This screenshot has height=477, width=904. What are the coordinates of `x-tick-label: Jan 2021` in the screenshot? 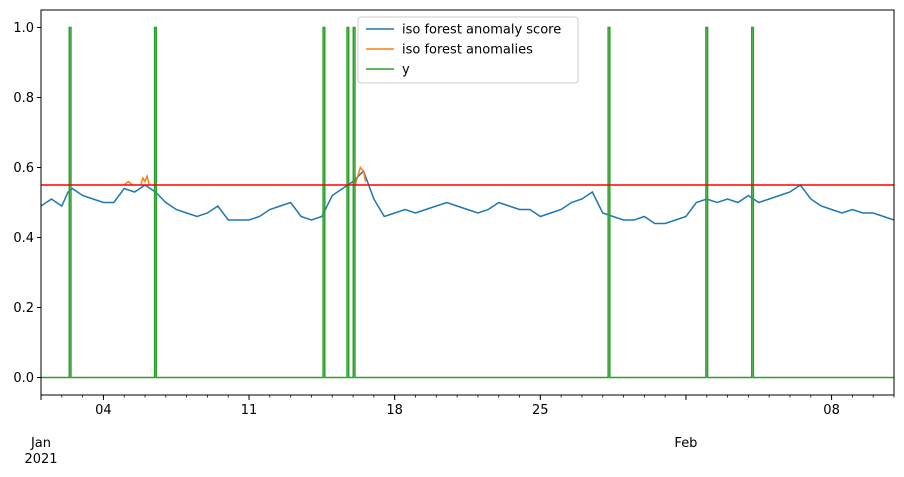 It's located at (40, 451).